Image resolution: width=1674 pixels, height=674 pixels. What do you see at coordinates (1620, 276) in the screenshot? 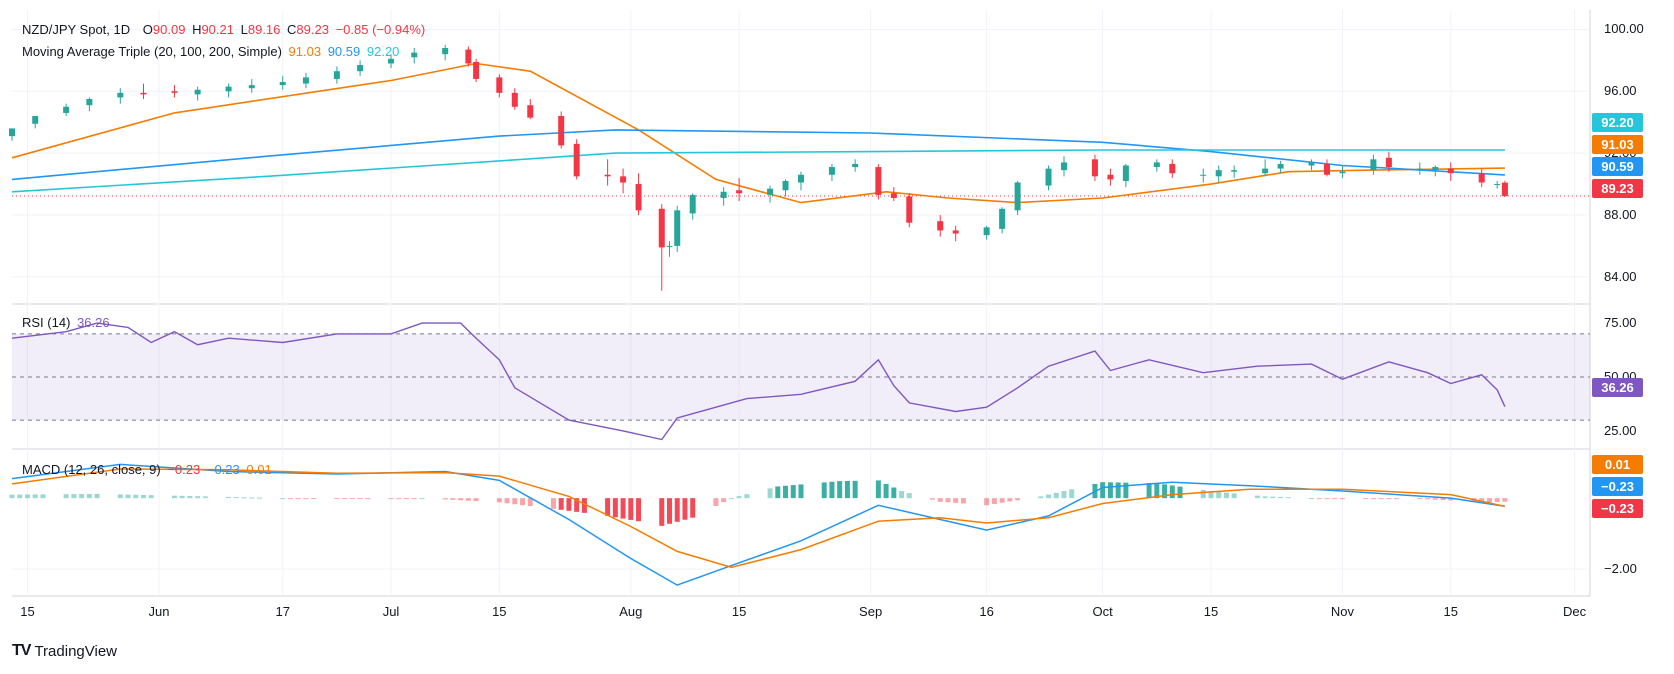
I see `price-tick-label: 84.00` at bounding box center [1620, 276].